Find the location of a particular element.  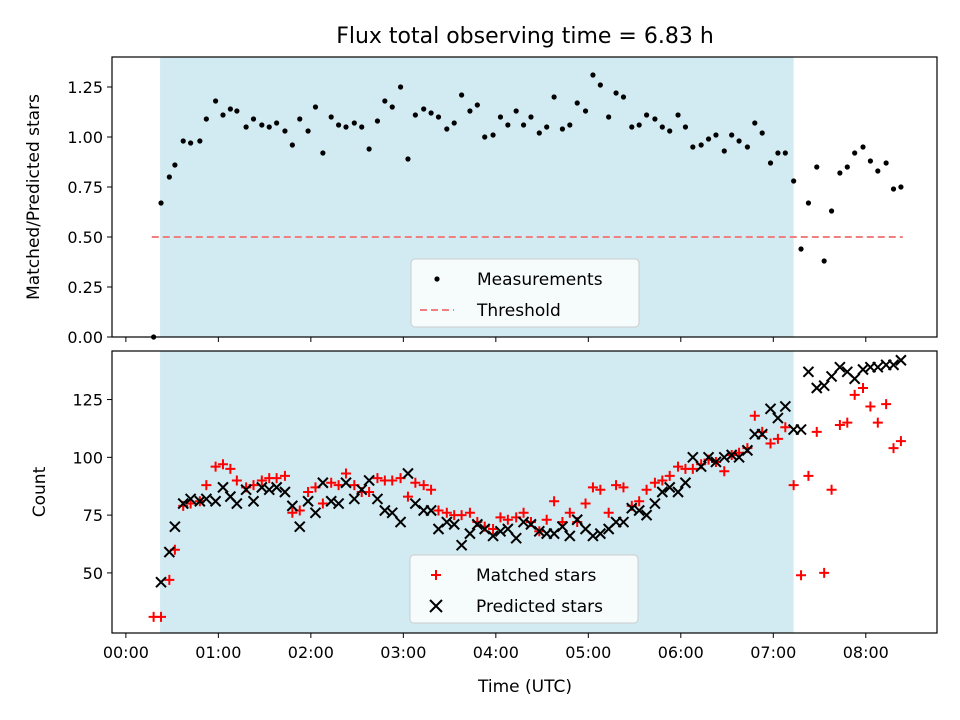

x-tick-label: 04:00 is located at coordinates (496, 652).